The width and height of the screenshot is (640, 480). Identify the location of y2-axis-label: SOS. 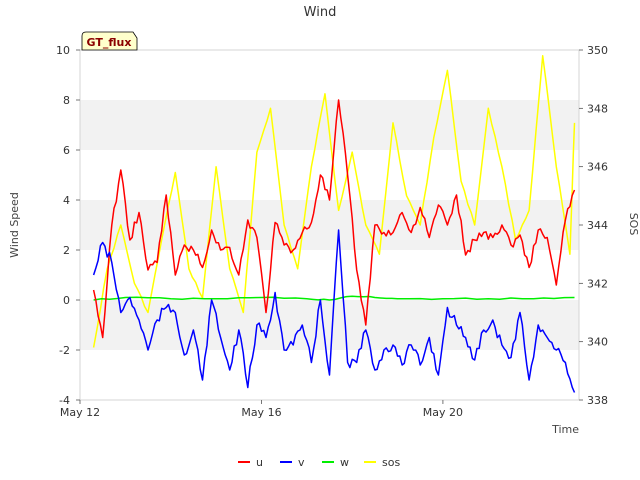
(633, 224).